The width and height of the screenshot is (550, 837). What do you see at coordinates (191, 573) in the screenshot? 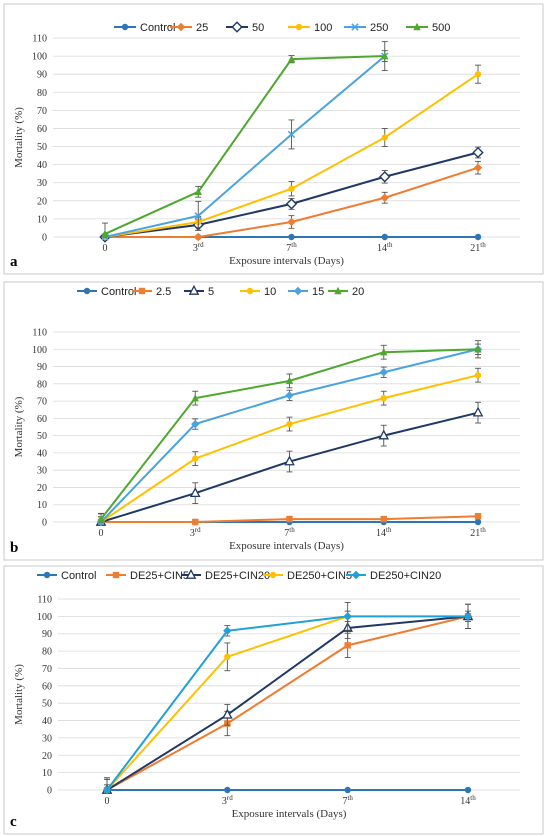
I see `legend-de25-cin20-point` at bounding box center [191, 573].